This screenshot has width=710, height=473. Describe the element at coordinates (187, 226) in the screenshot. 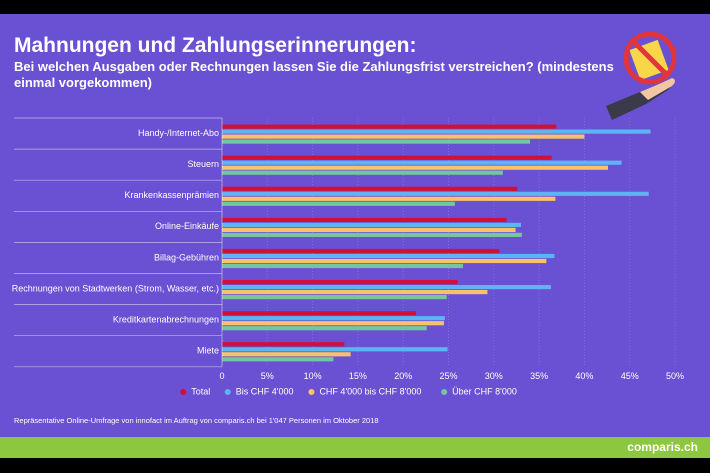

I see `y-tick-label: Online-Einkäufe` at that location.